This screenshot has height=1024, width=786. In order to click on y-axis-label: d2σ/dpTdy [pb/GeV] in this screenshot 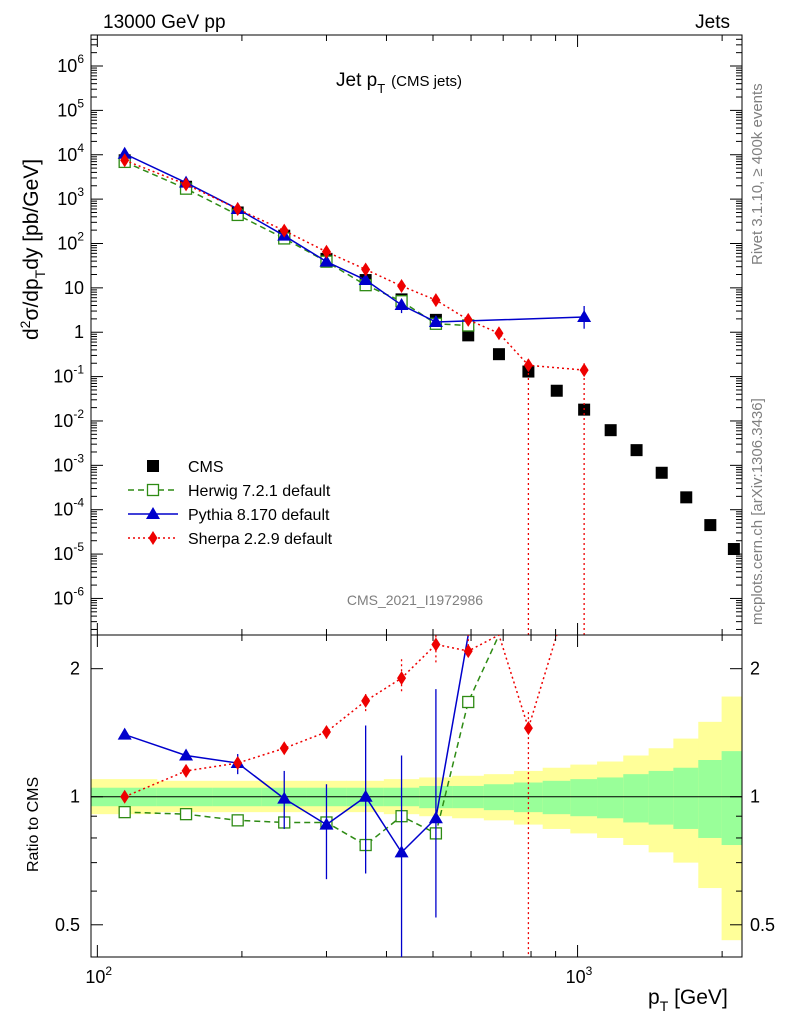, I will do `click(32, 249)`.